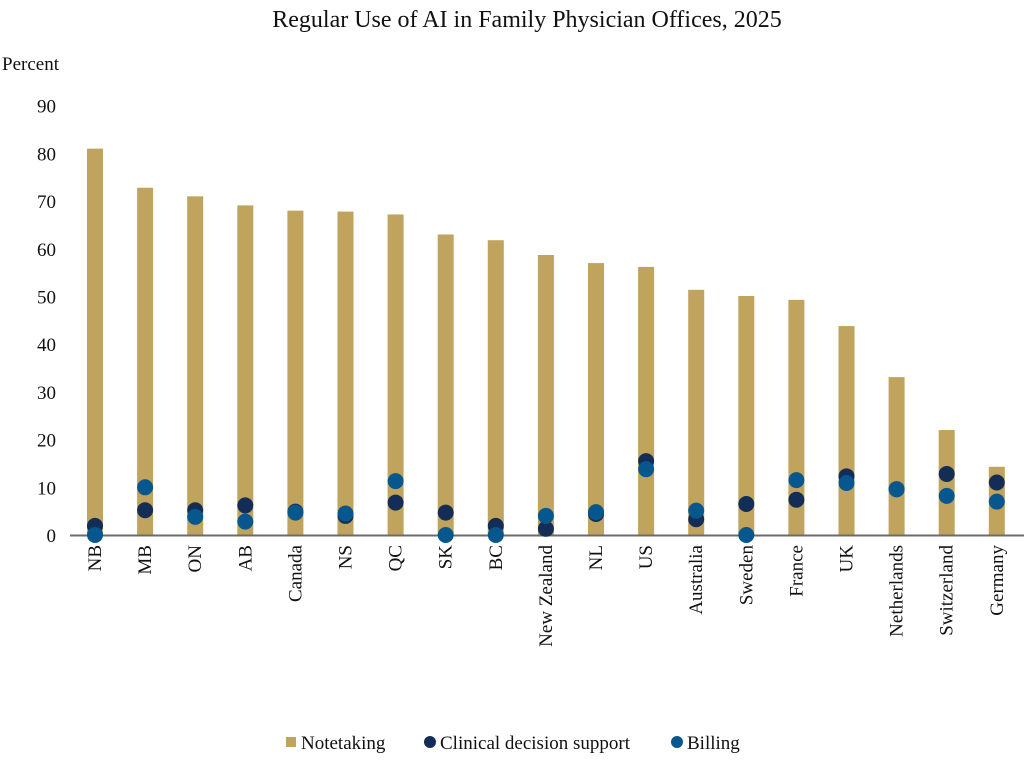 The width and height of the screenshot is (1024, 770). Describe the element at coordinates (195, 559) in the screenshot. I see `x-tick-label: ON` at that location.